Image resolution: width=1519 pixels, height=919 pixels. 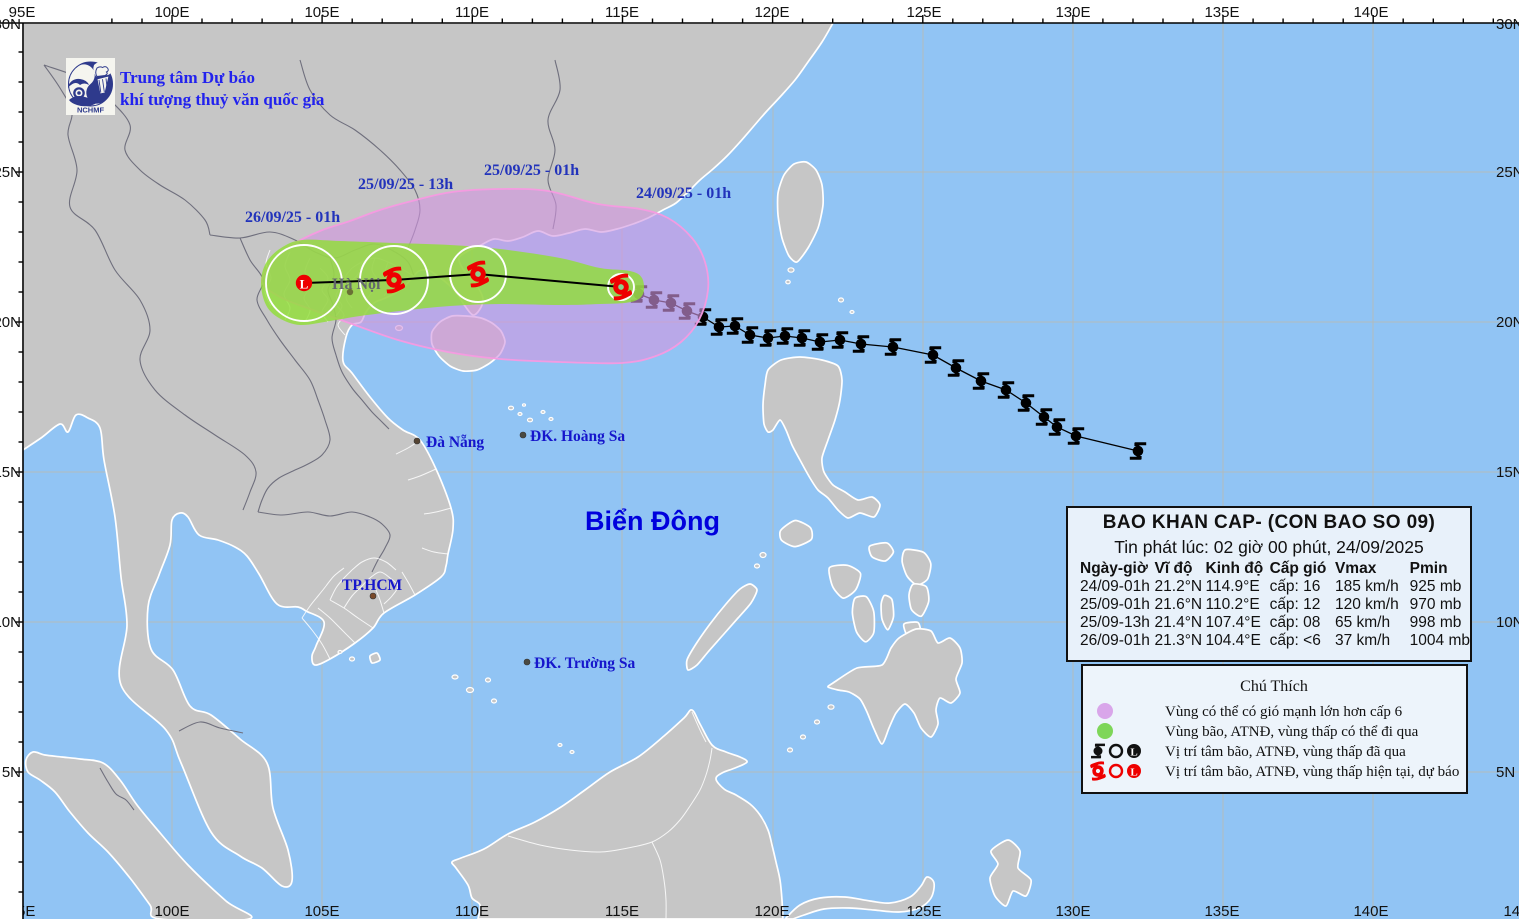 What do you see at coordinates (292, 217) in the screenshot?
I see `svg-text: 26/09/25 - 01h` at bounding box center [292, 217].